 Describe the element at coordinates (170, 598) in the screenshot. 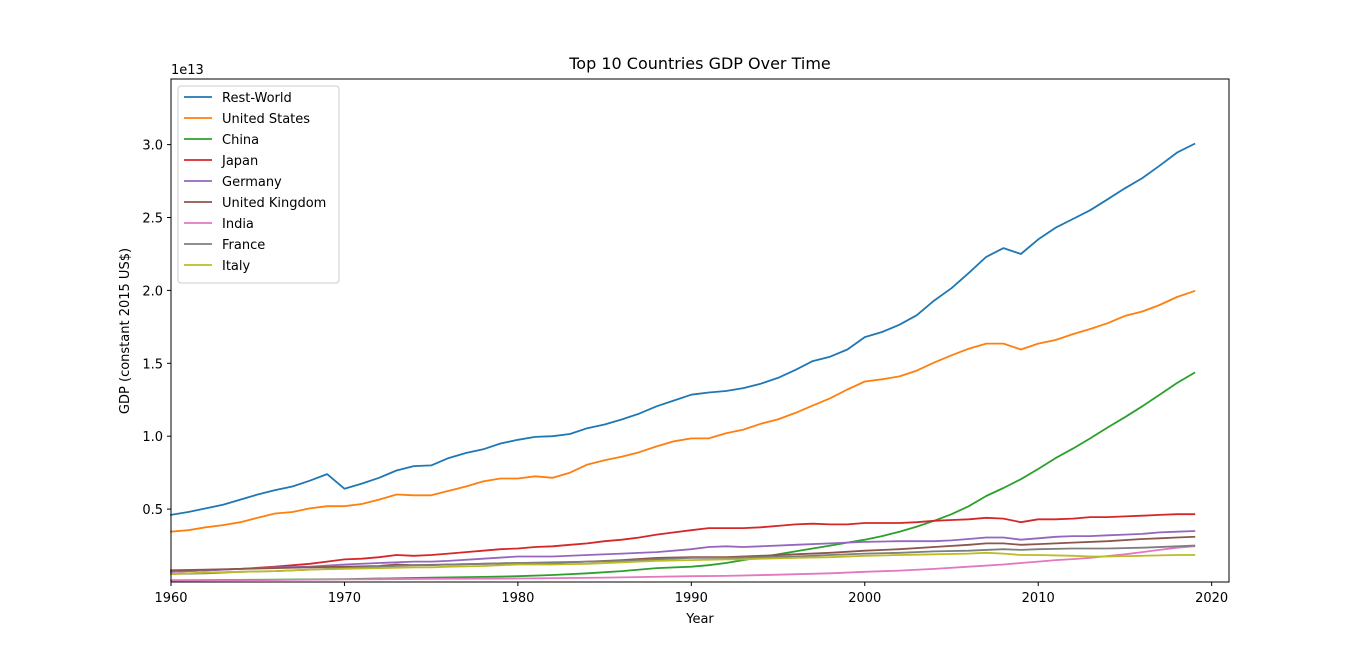

I see `x-tick-label: 1960` at that location.